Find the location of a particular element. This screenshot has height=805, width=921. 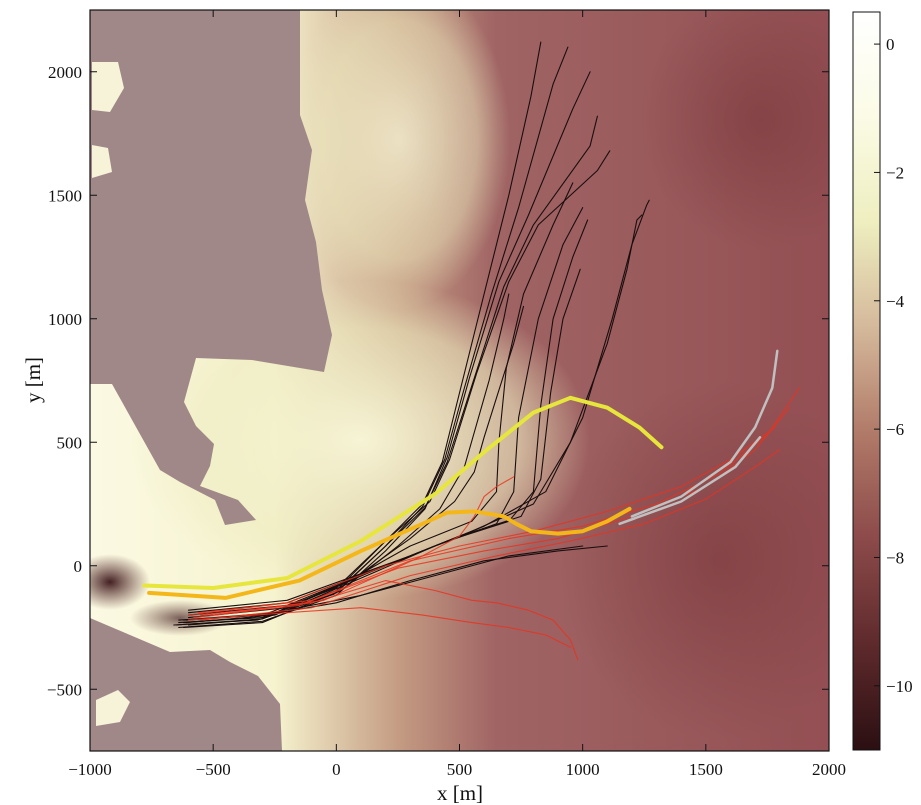

x-tick-label: 1000 is located at coordinates (583, 769).